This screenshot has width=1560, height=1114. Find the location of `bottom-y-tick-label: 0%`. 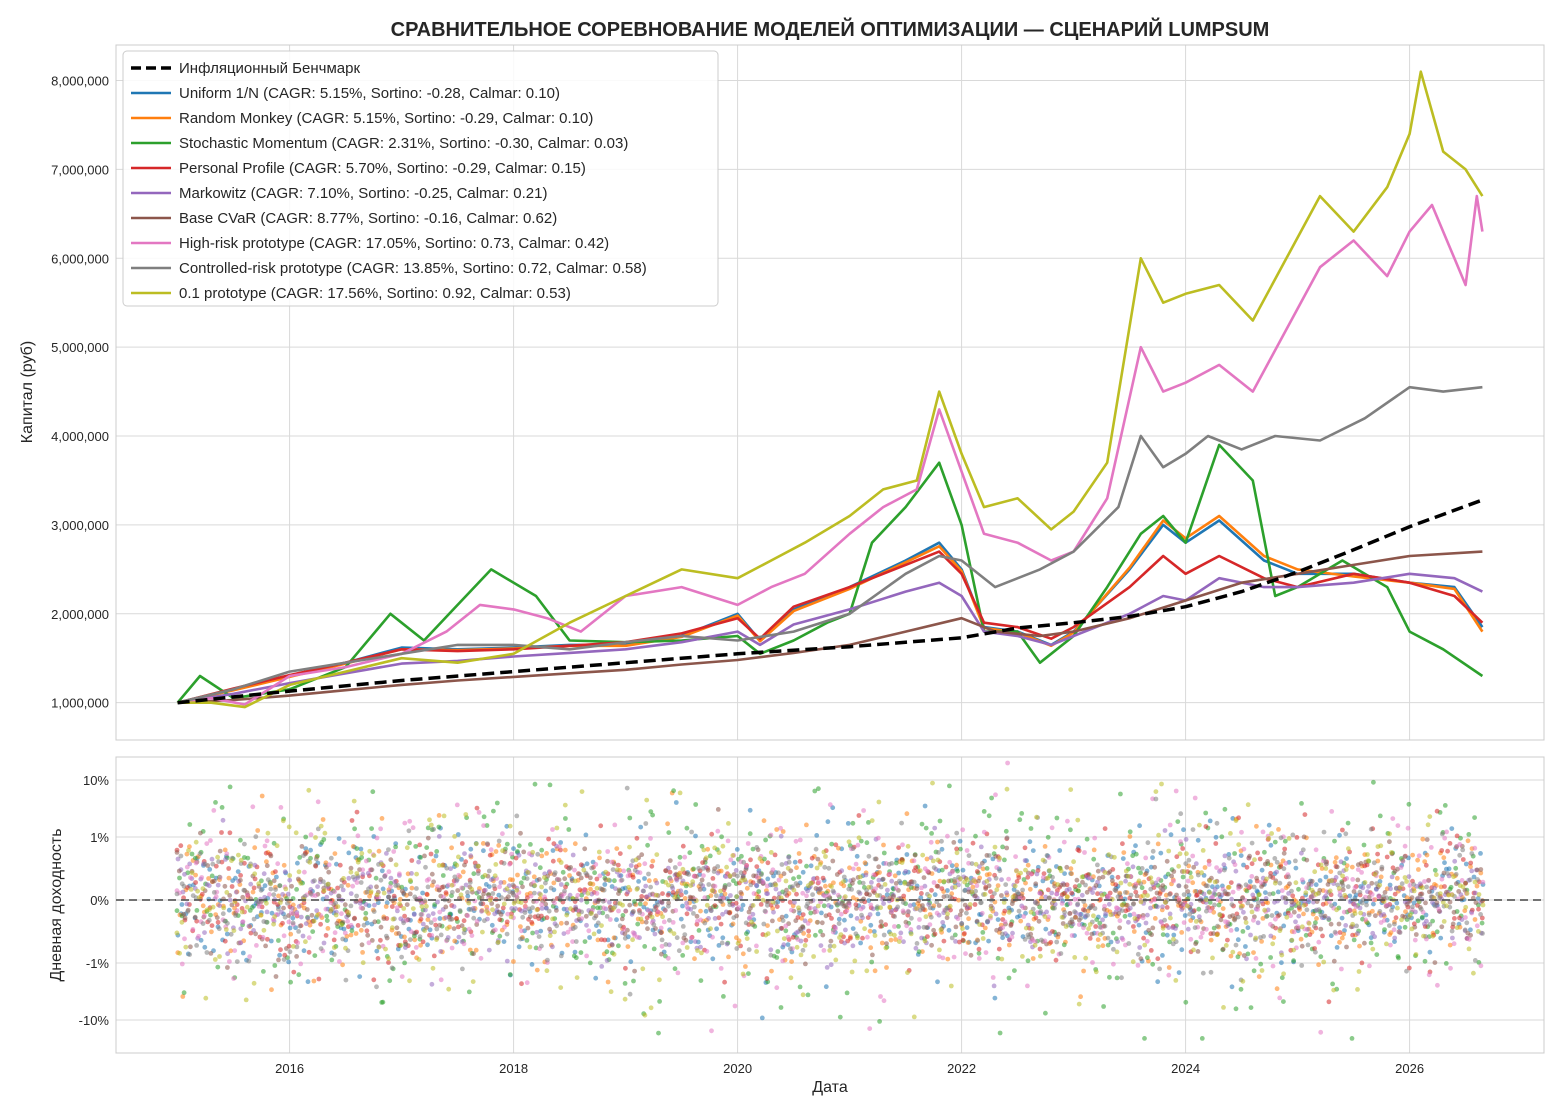

bottom-y-tick-label: 0% is located at coordinates (99, 900).